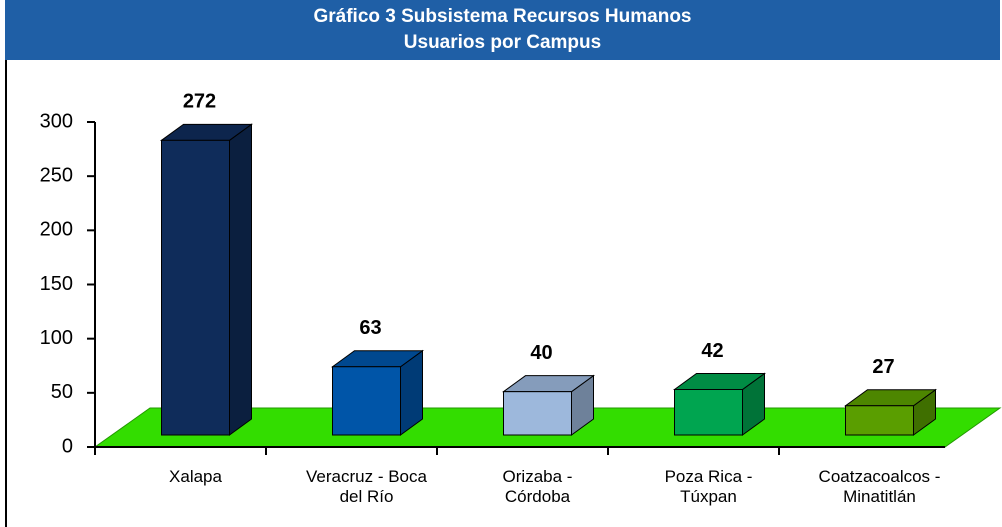 The height and width of the screenshot is (527, 1002). Describe the element at coordinates (62, 392) in the screenshot. I see `y-tick-label: 50` at that location.